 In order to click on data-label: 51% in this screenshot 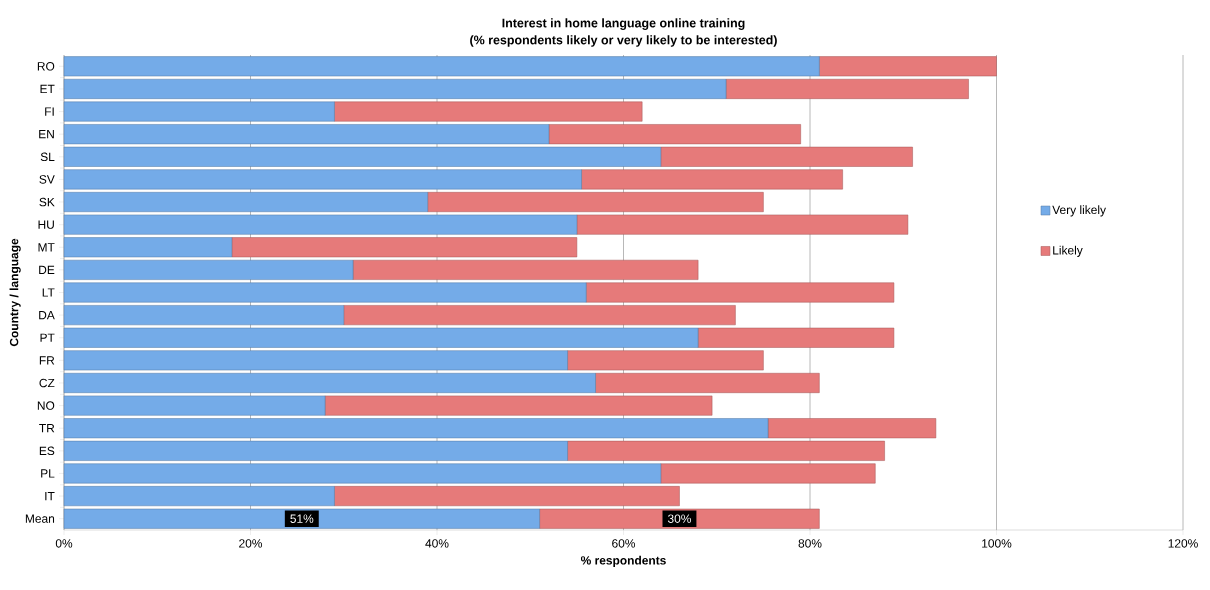, I will do `click(302, 518)`.